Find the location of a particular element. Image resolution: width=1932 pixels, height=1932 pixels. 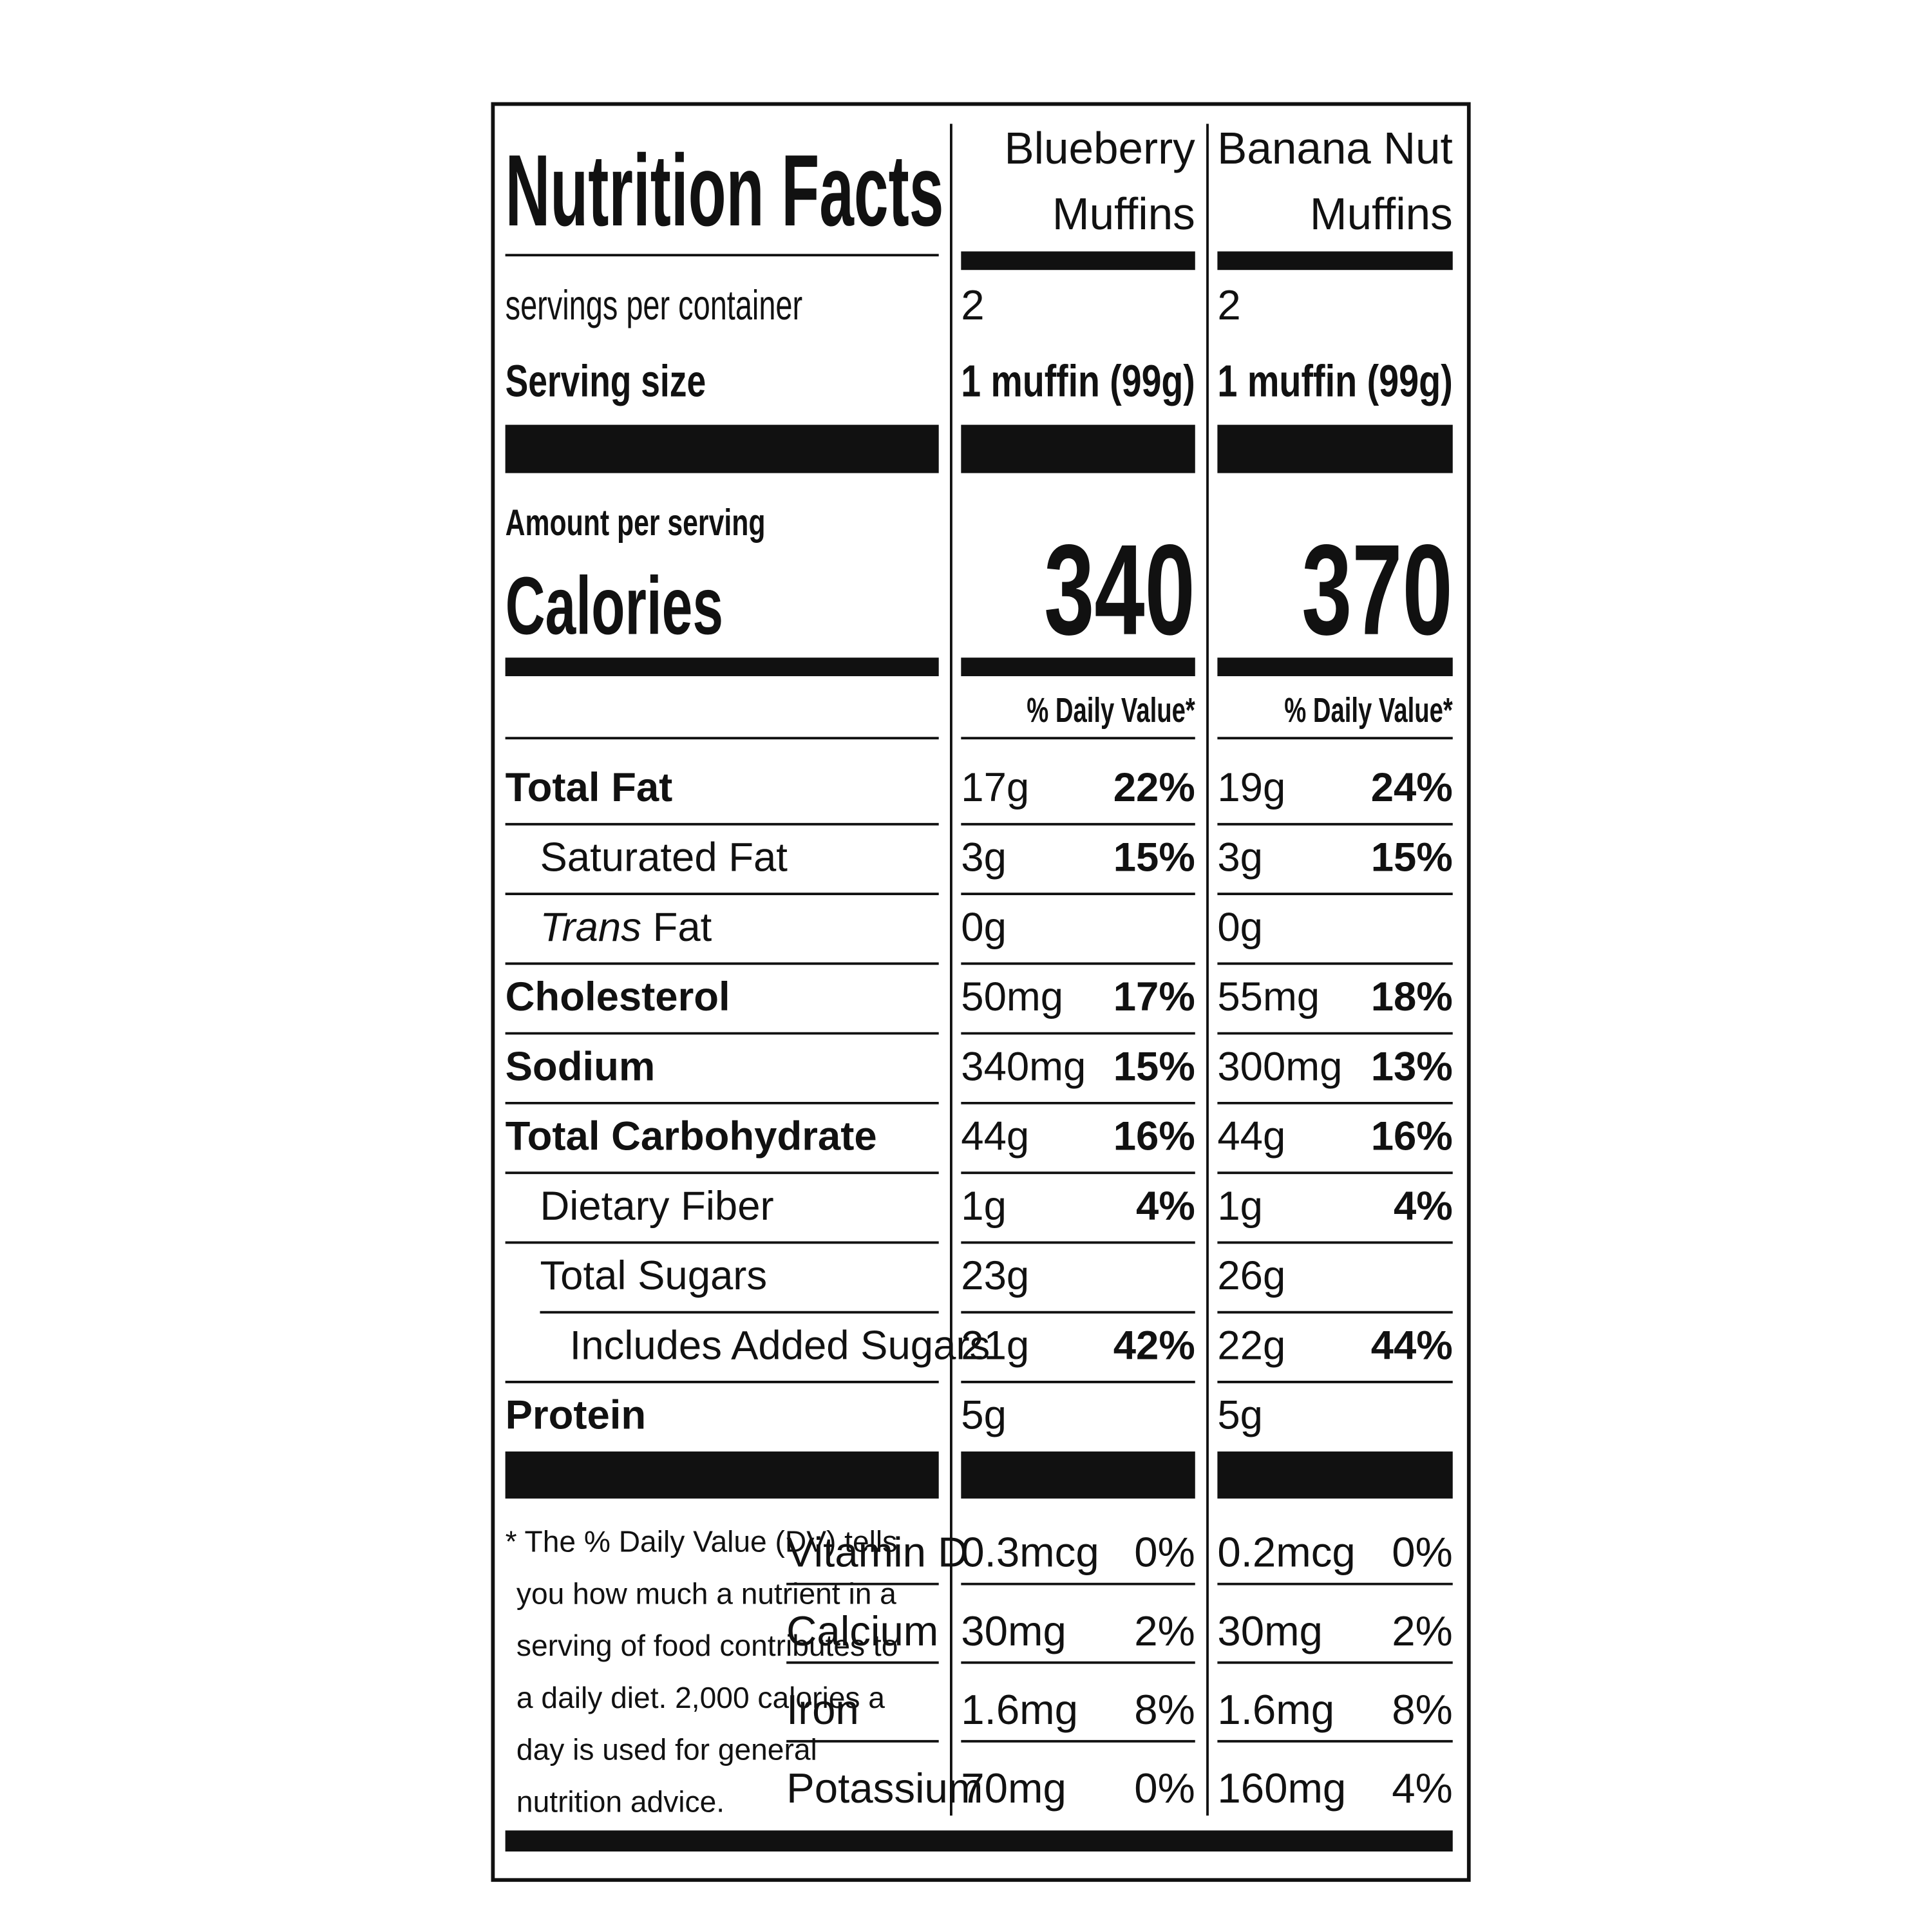

nutrient-amount: 26g is located at coordinates (1251, 1275).